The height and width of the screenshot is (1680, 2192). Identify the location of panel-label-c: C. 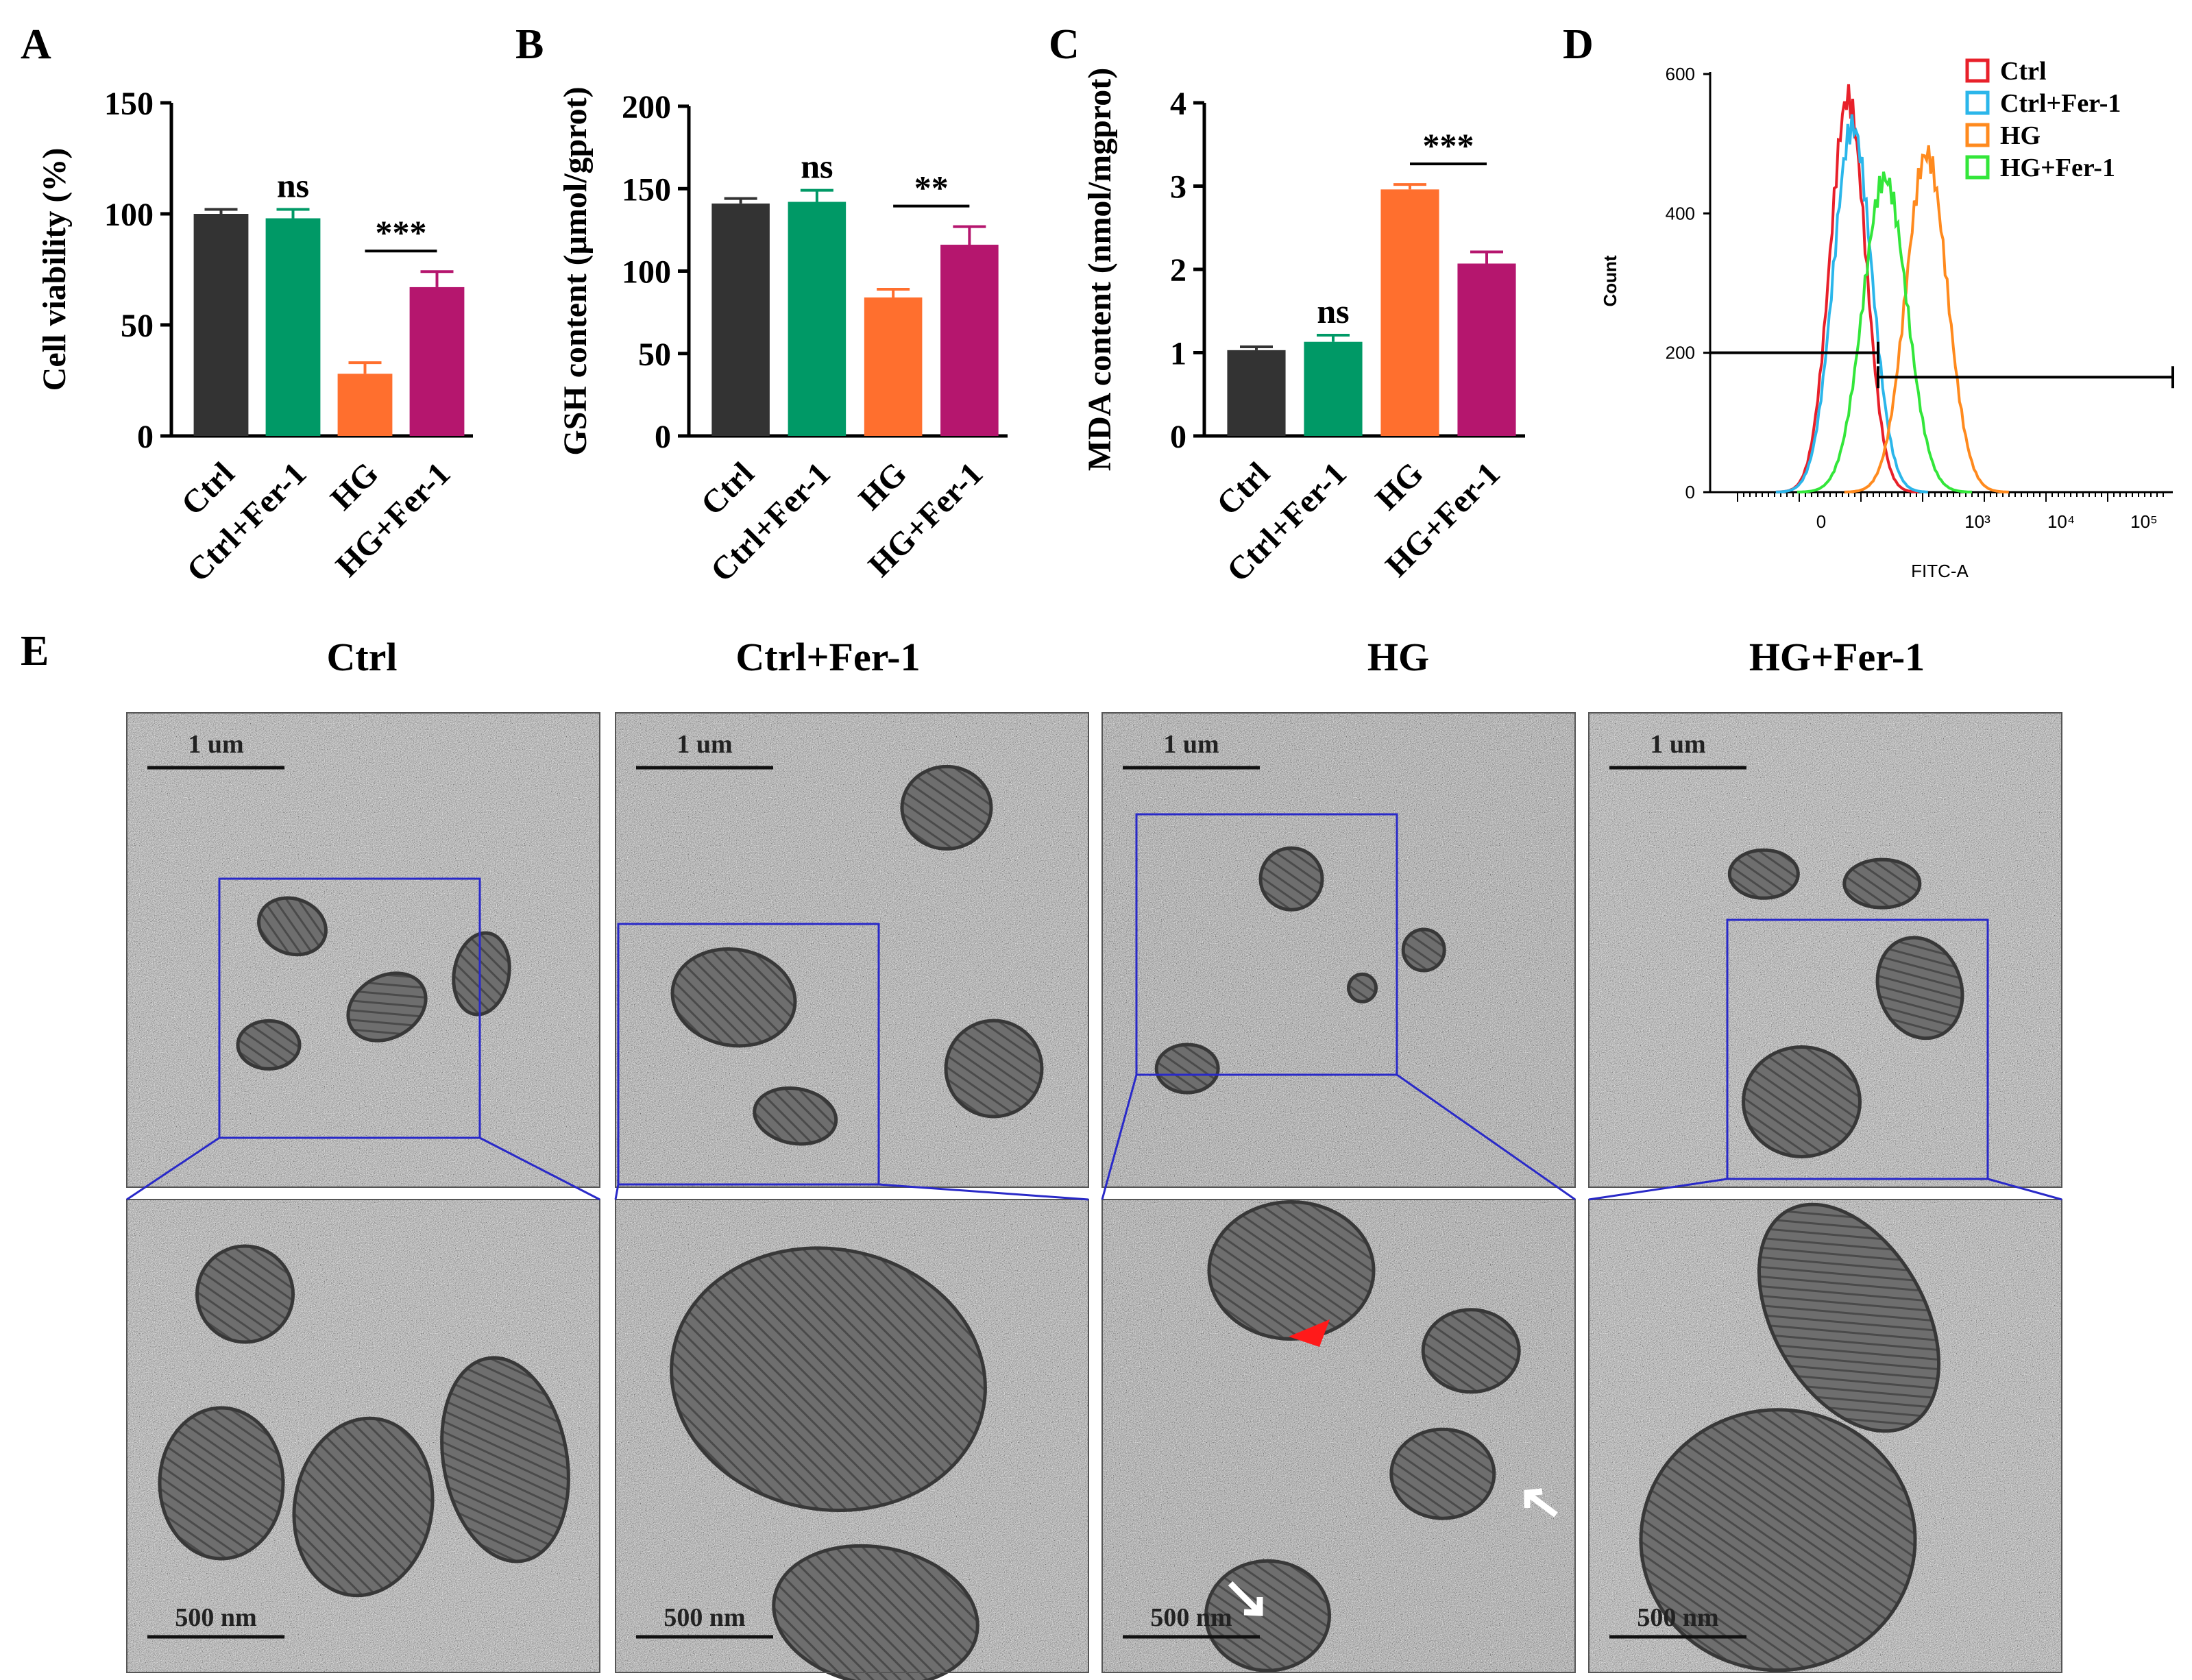
(1064, 44).